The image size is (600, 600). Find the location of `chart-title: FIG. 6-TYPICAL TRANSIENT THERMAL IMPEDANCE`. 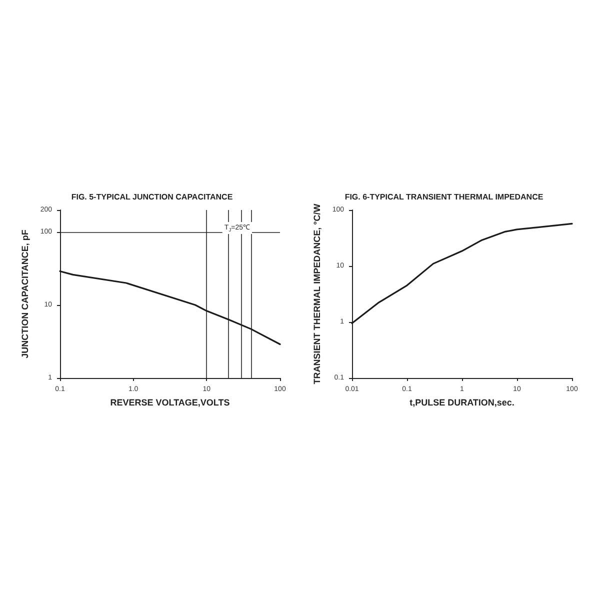

chart-title: FIG. 6-TYPICAL TRANSIENT THERMAL IMPEDANCE is located at coordinates (444, 197).